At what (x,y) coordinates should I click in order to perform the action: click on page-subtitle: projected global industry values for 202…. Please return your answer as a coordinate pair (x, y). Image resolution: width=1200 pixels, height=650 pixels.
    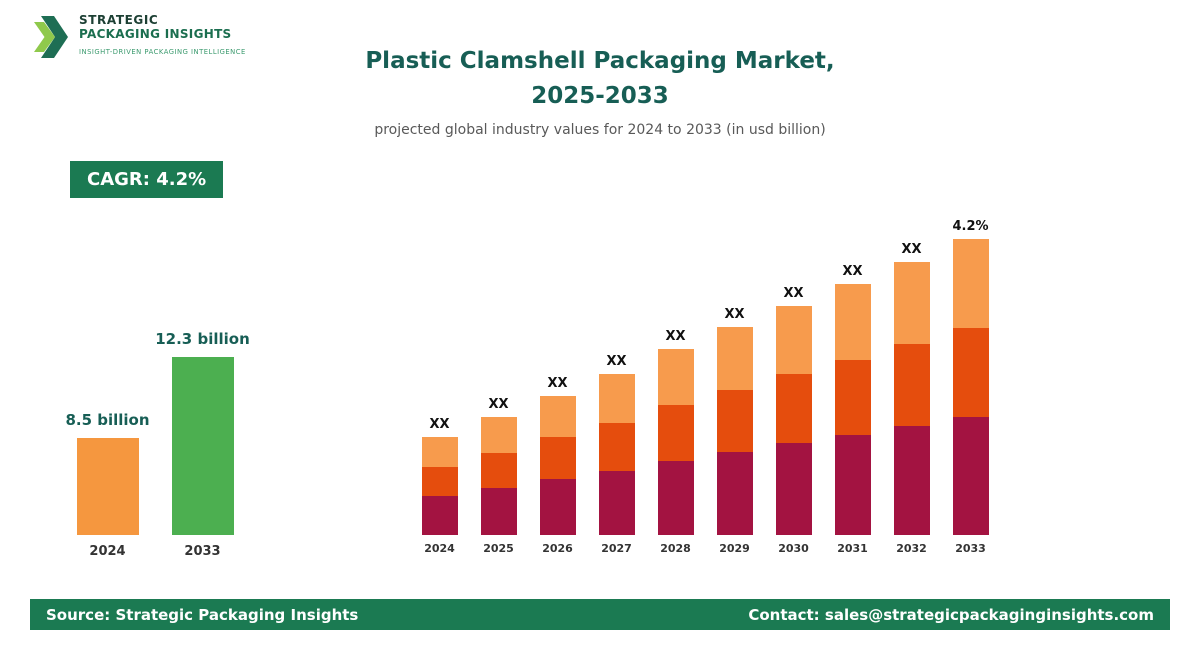
    Looking at the image, I should click on (600, 130).